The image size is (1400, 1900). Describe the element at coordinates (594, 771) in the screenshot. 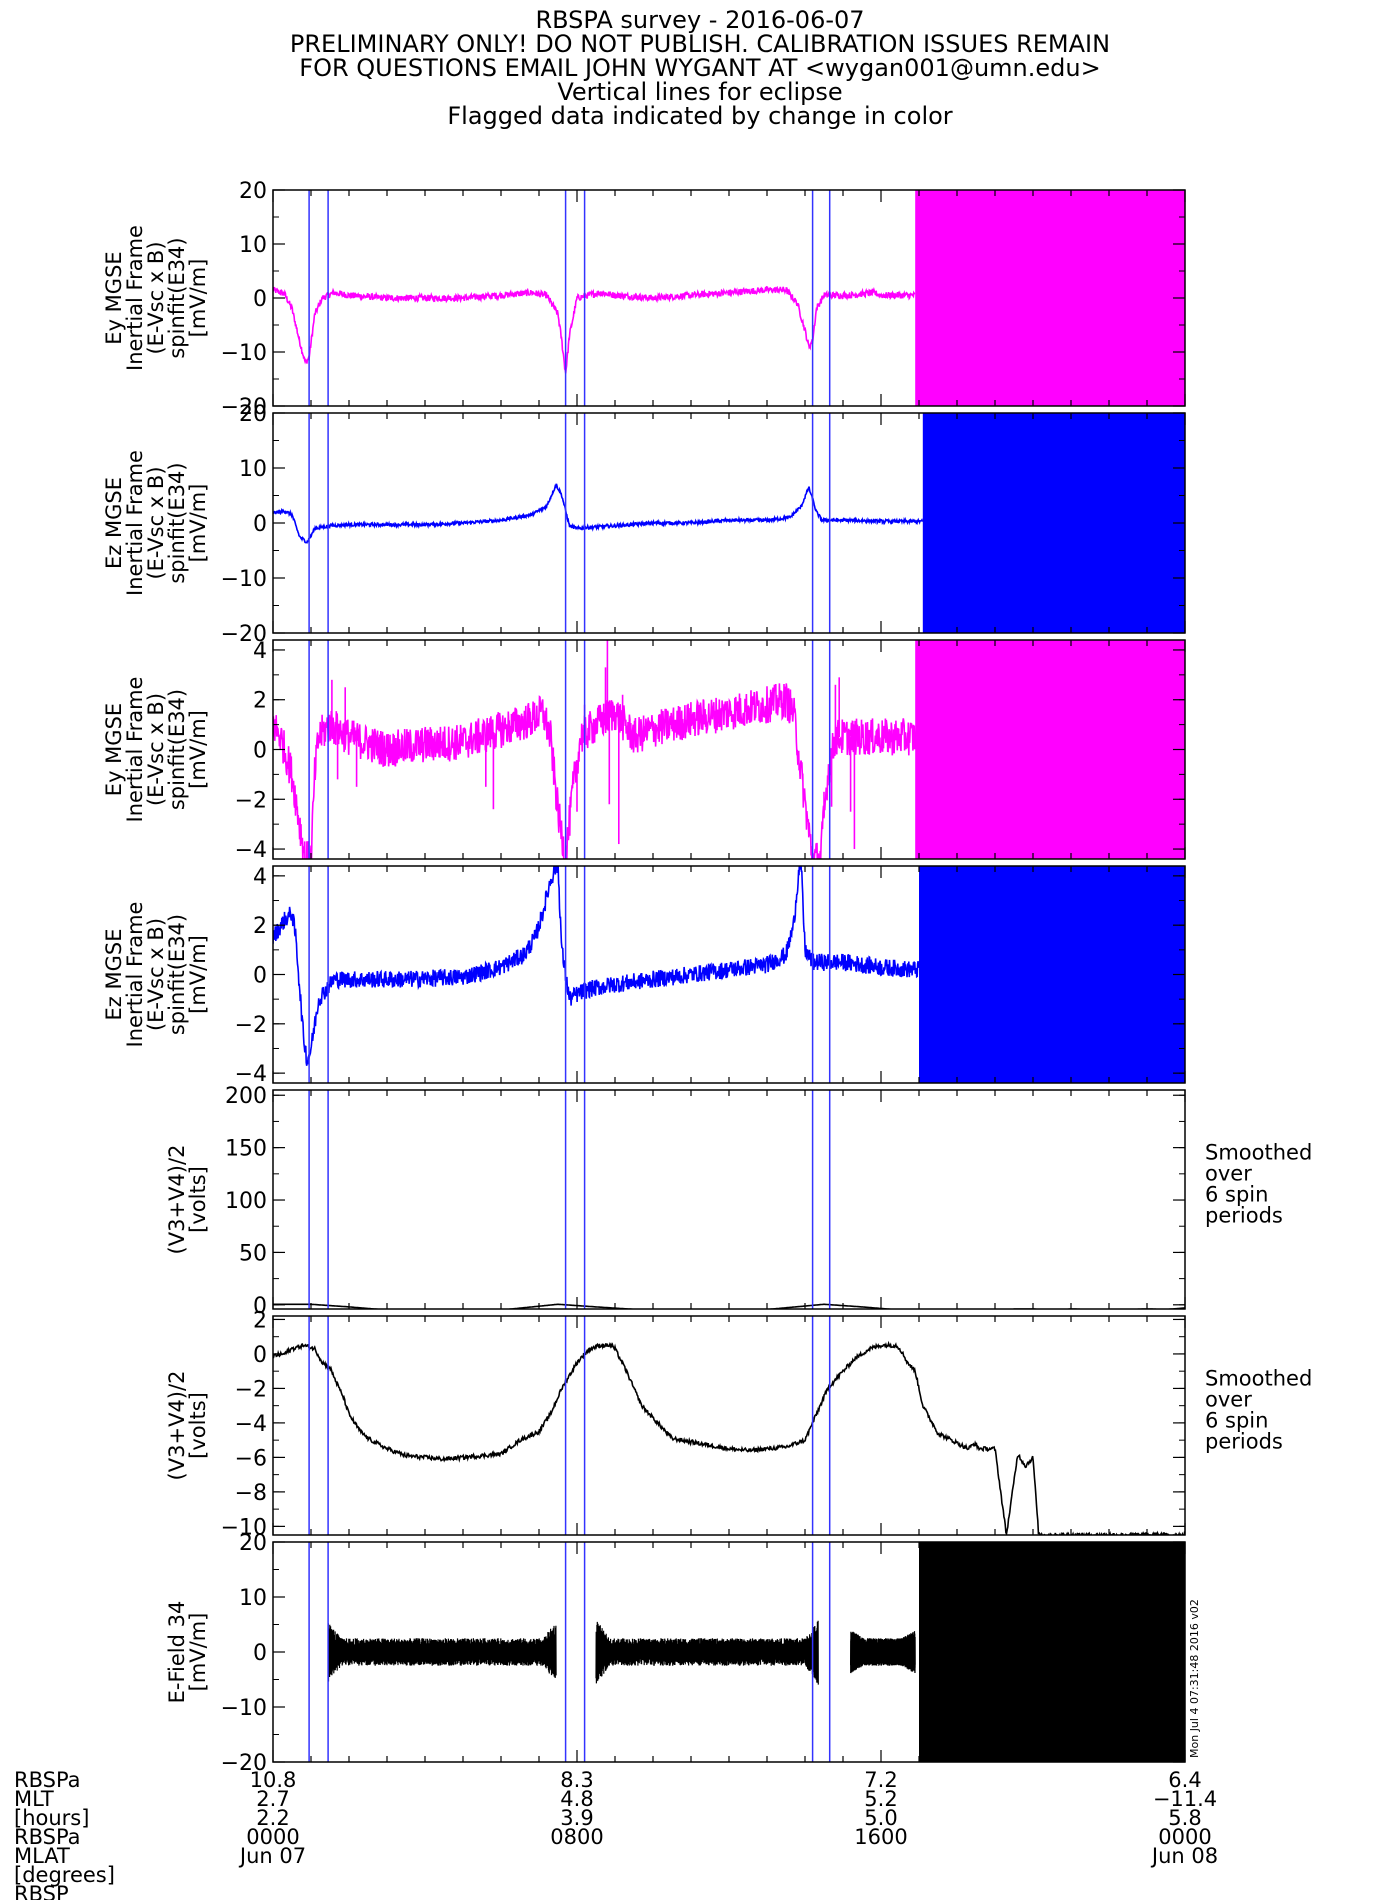

I see `panel-3-series-line` at that location.